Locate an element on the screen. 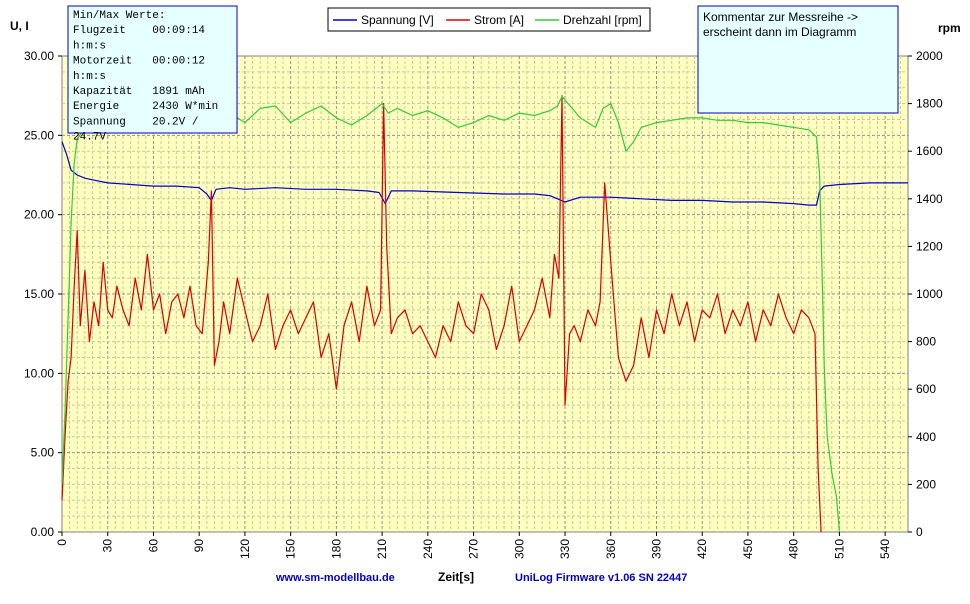 This screenshot has width=970, height=604. y-left-tick-label: 10.00 is located at coordinates (39, 373).